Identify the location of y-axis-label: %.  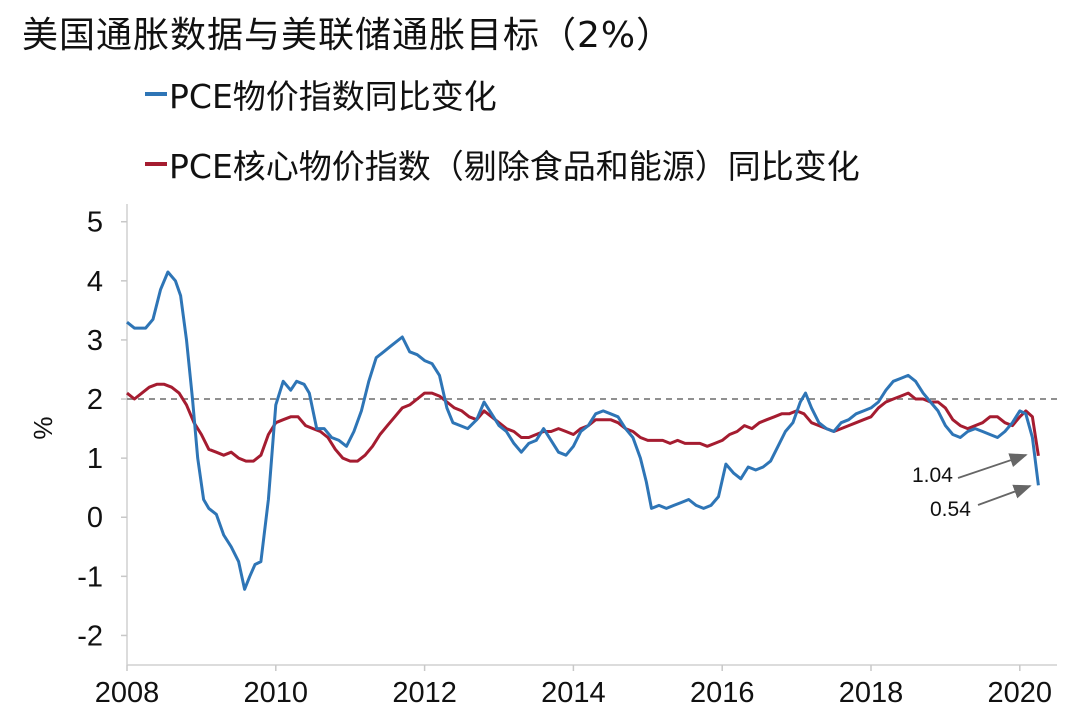
(43, 427).